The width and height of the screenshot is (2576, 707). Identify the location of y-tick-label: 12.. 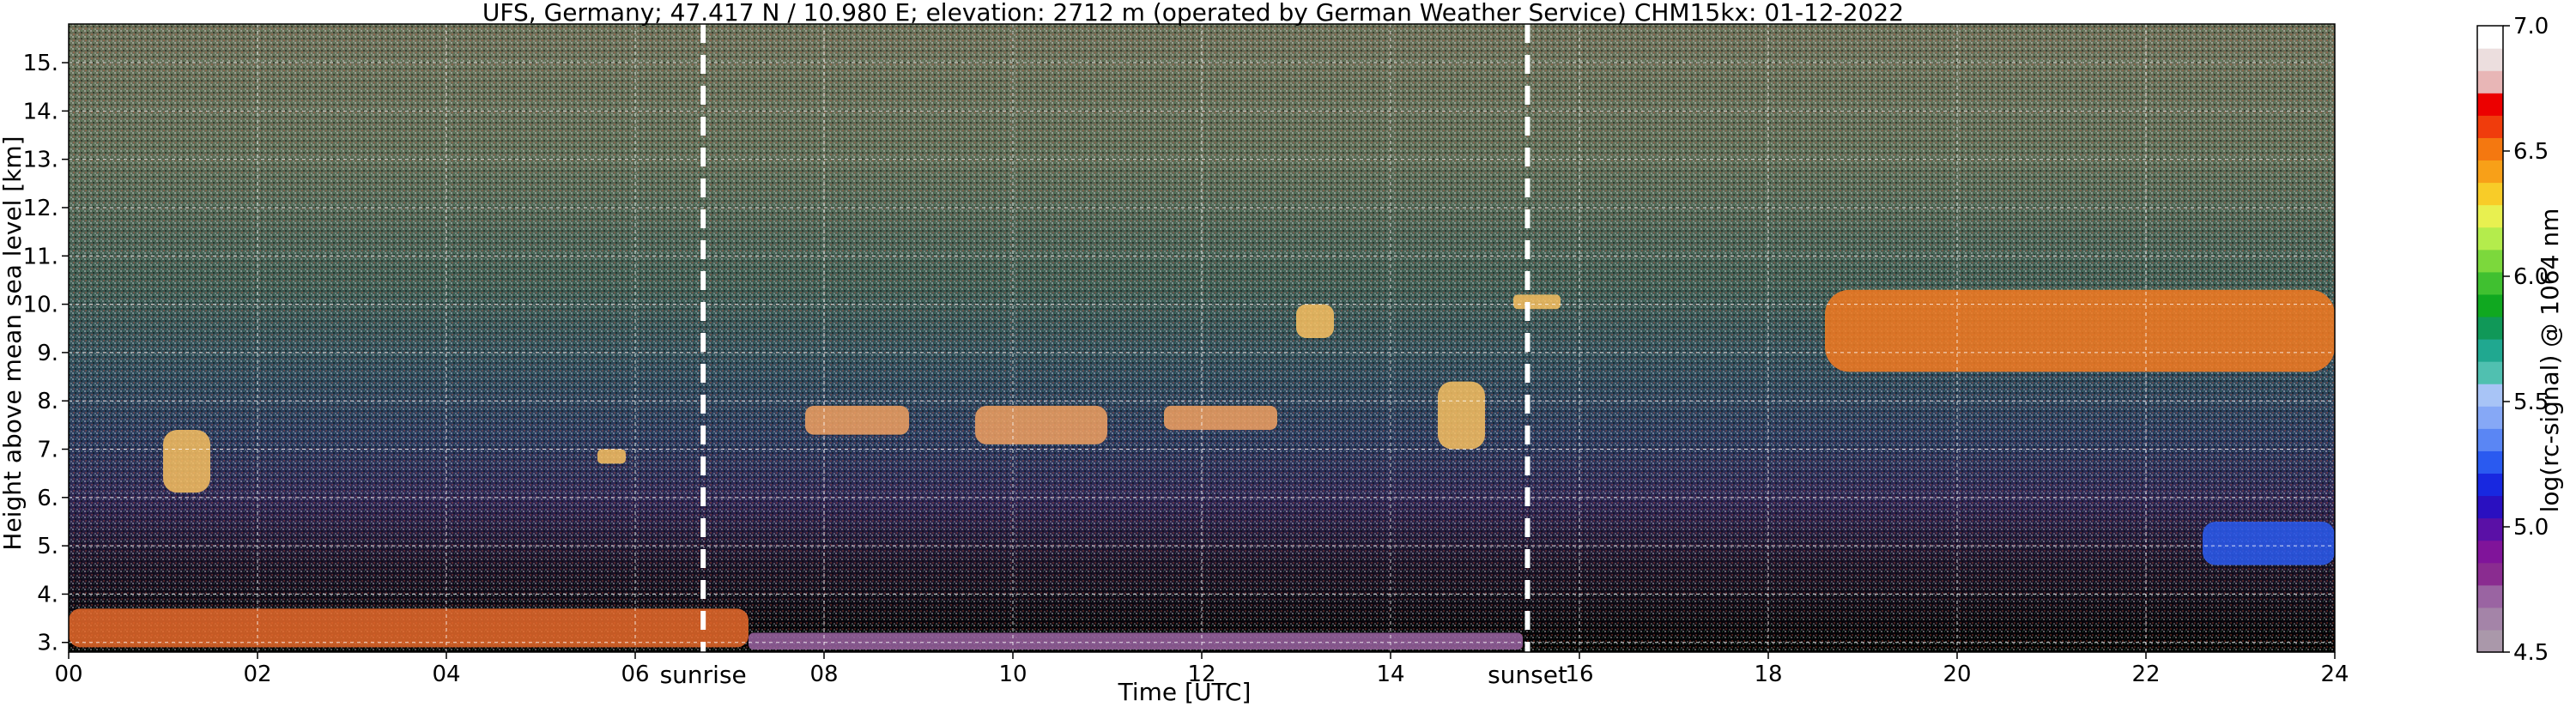
(40, 209).